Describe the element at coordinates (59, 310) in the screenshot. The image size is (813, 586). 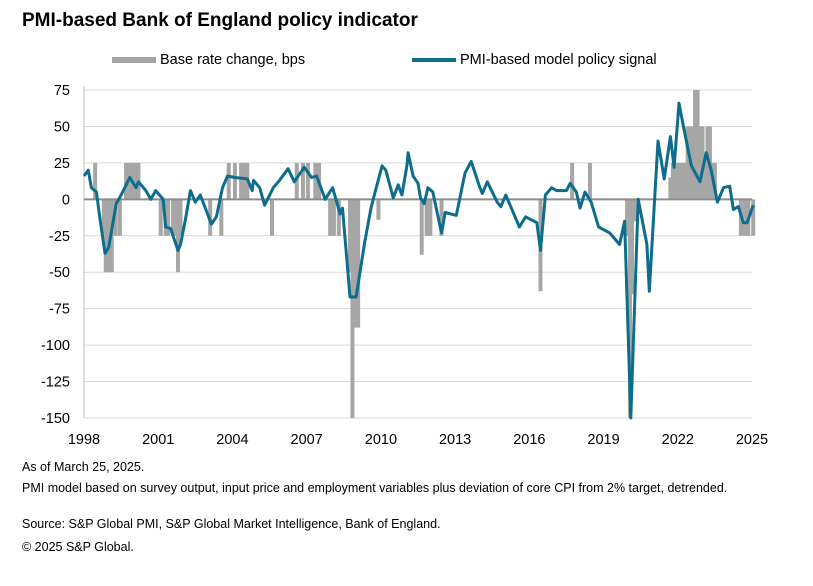
I see `y-tick-label: -75` at that location.